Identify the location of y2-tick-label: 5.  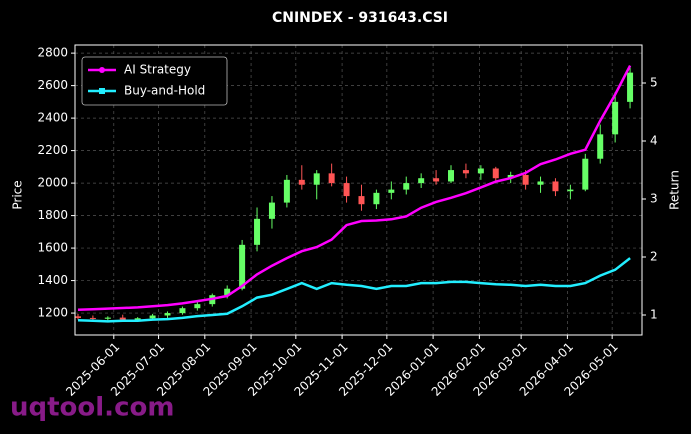
(654, 82).